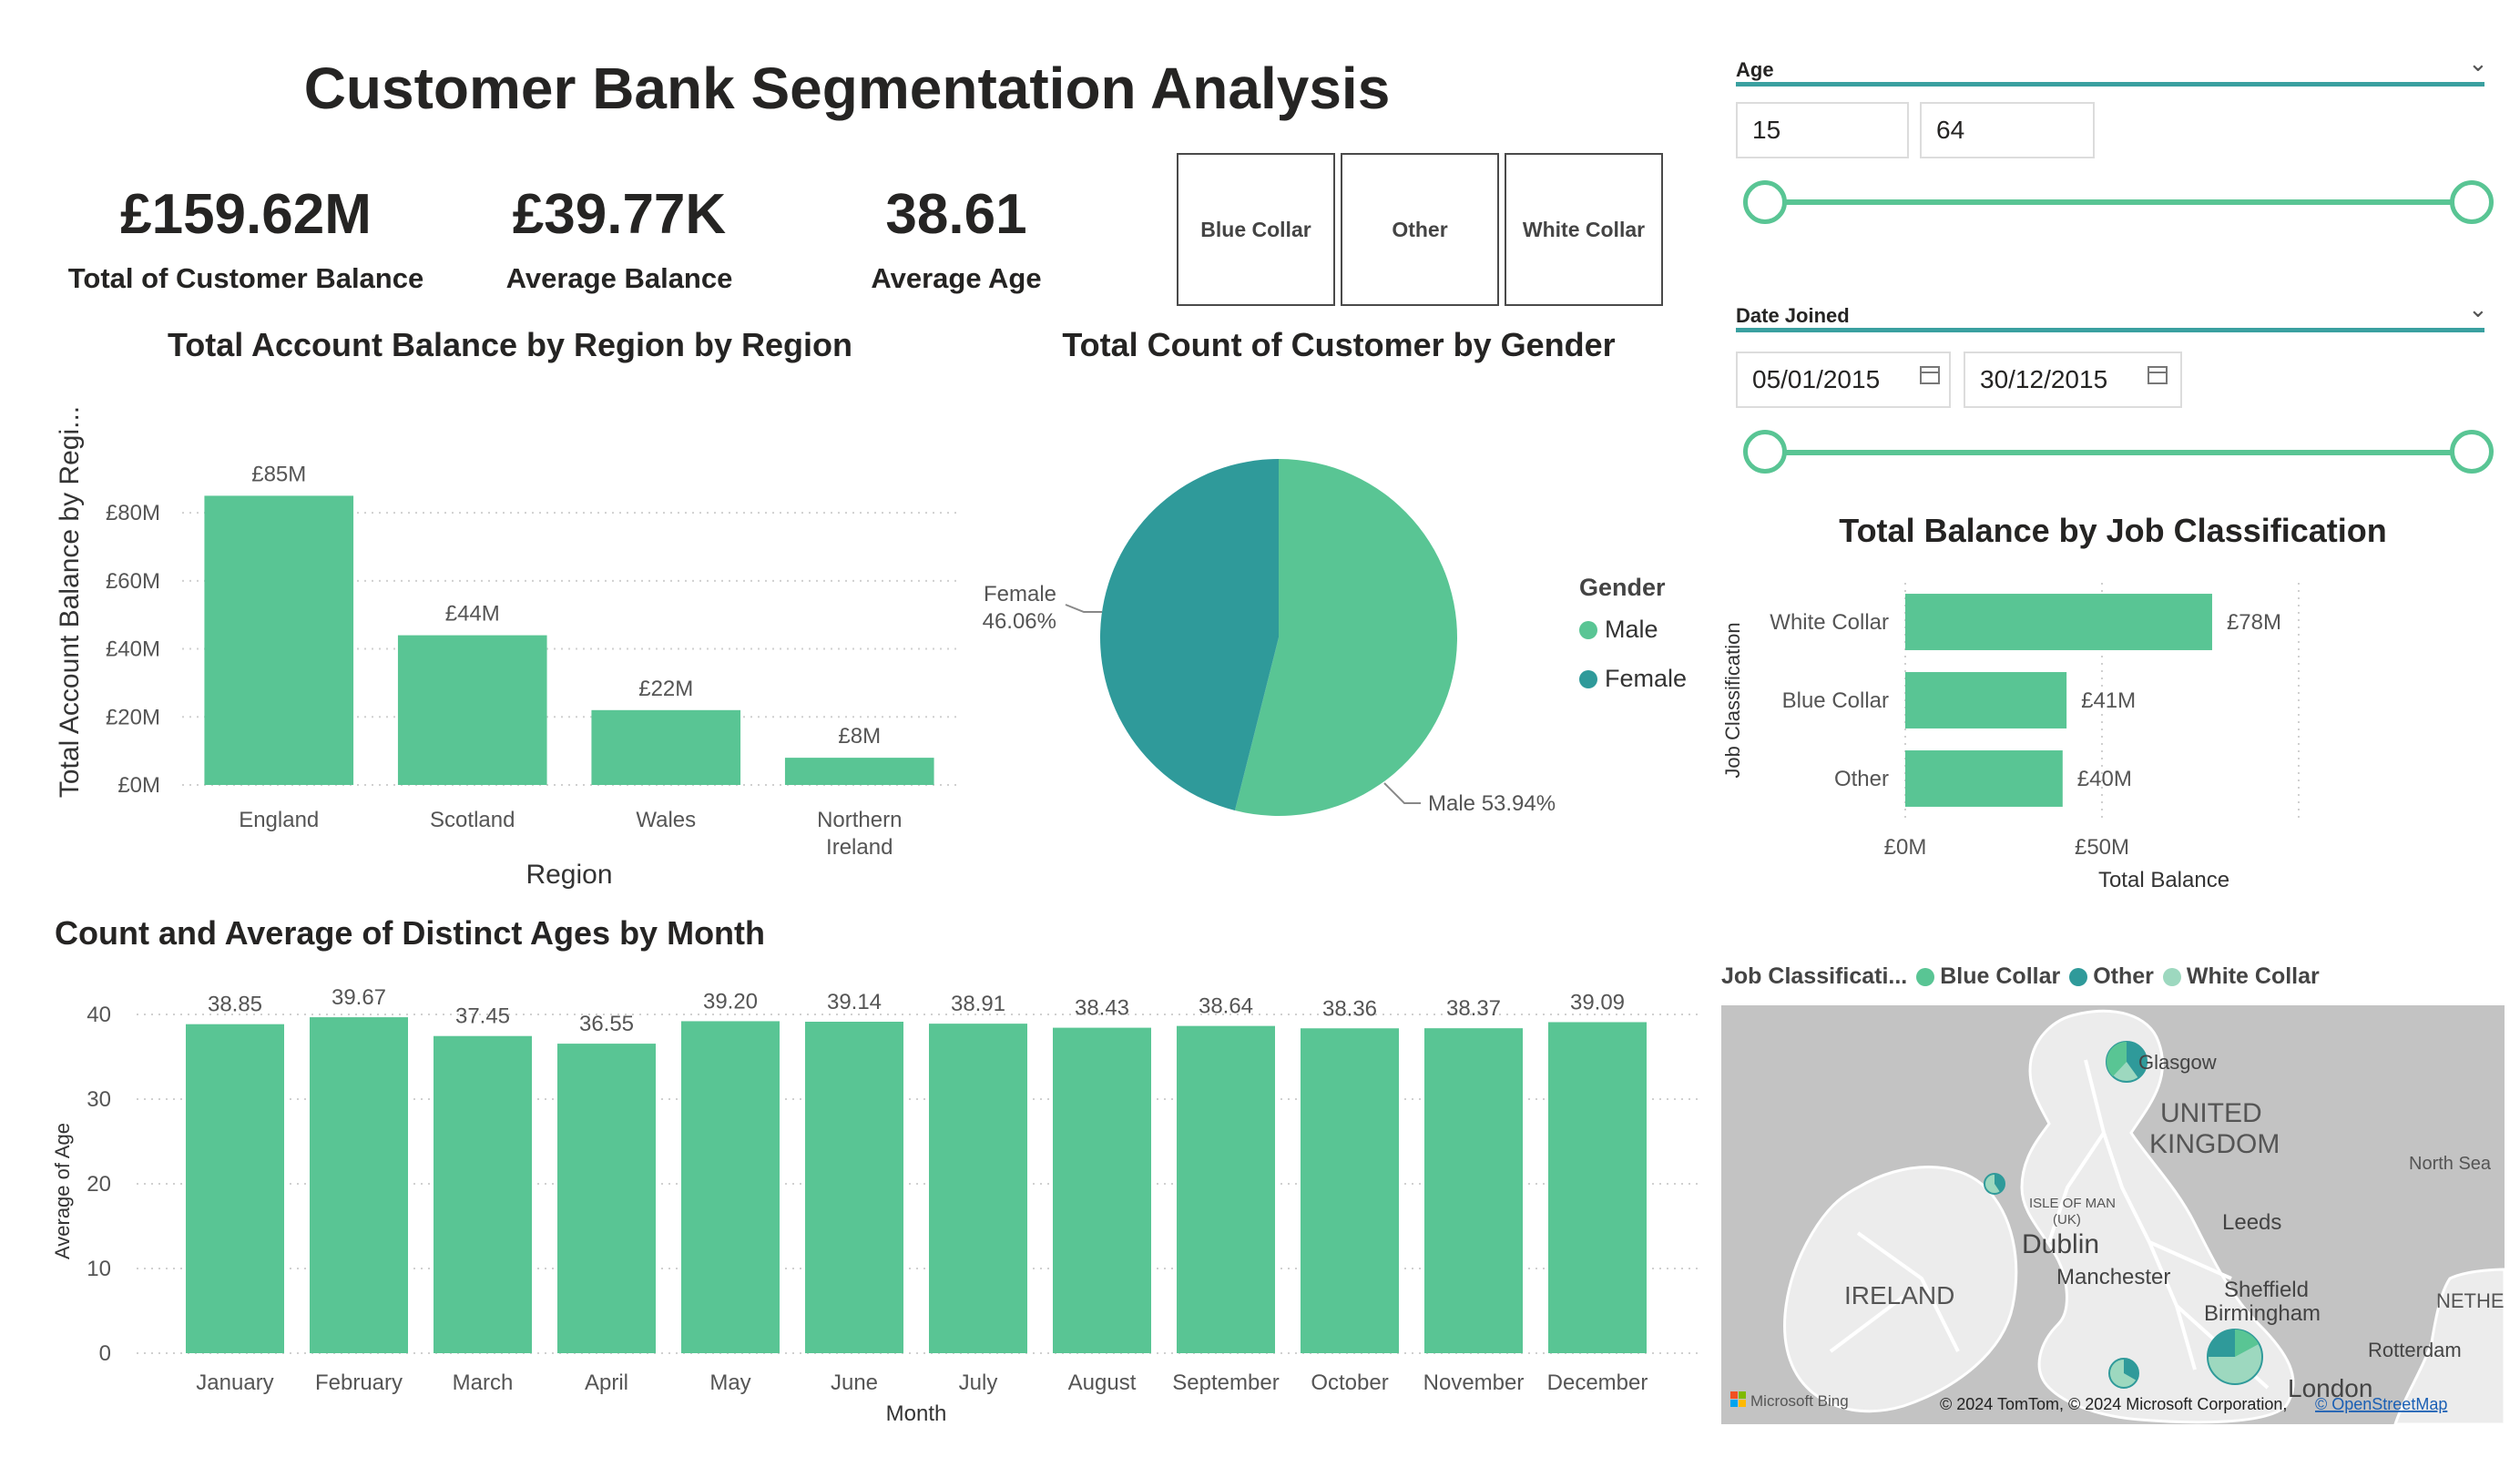 The image size is (2520, 1457). I want to click on x-tick-label: England, so click(279, 820).